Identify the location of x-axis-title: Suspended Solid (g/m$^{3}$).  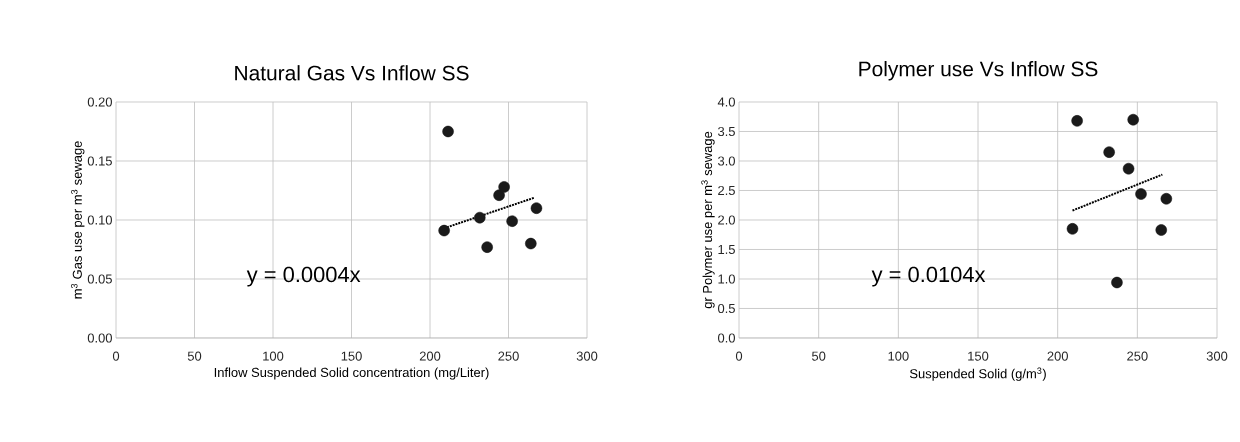
(977, 374).